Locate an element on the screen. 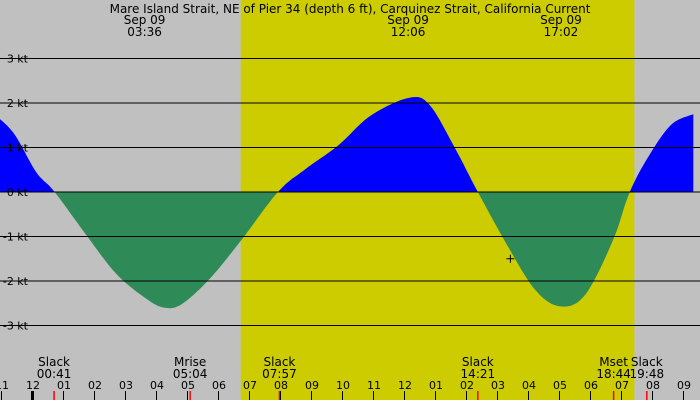 The image size is (700, 400). y-tick-label: 2 kt is located at coordinates (18, 103).